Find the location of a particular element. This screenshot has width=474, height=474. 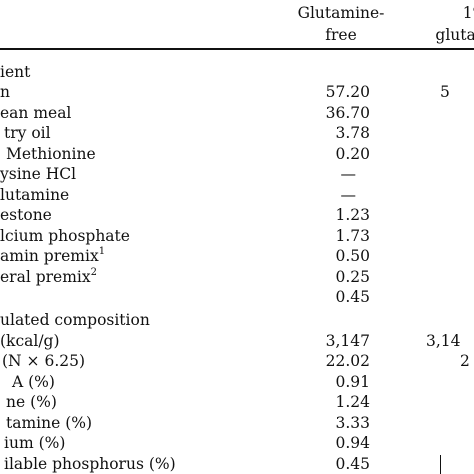

glutamine-free-value: 0.91 is located at coordinates (352, 382).